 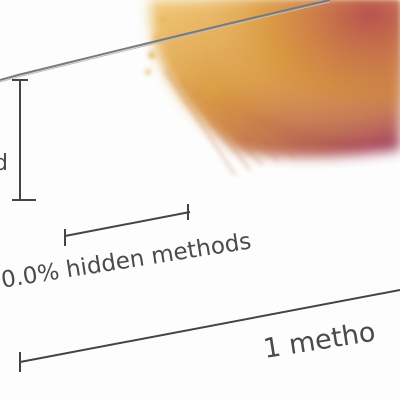 What do you see at coordinates (126, 262) in the screenshot?
I see `hidden-methods-label: 00.0% hidden methods` at bounding box center [126, 262].